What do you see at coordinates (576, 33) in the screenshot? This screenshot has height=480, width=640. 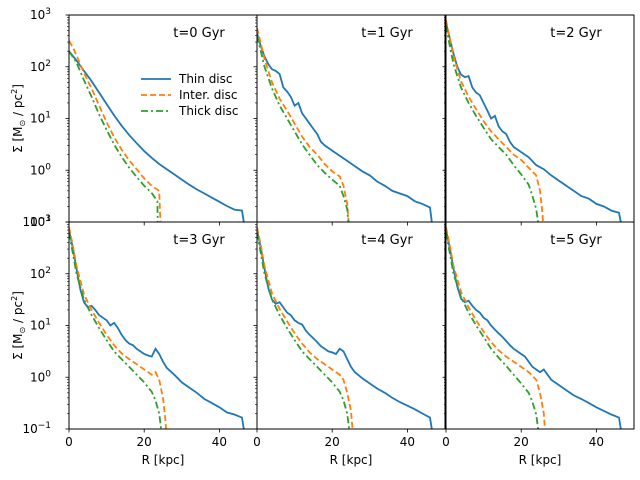 I see `panel-label: t=2 Gyr` at bounding box center [576, 33].